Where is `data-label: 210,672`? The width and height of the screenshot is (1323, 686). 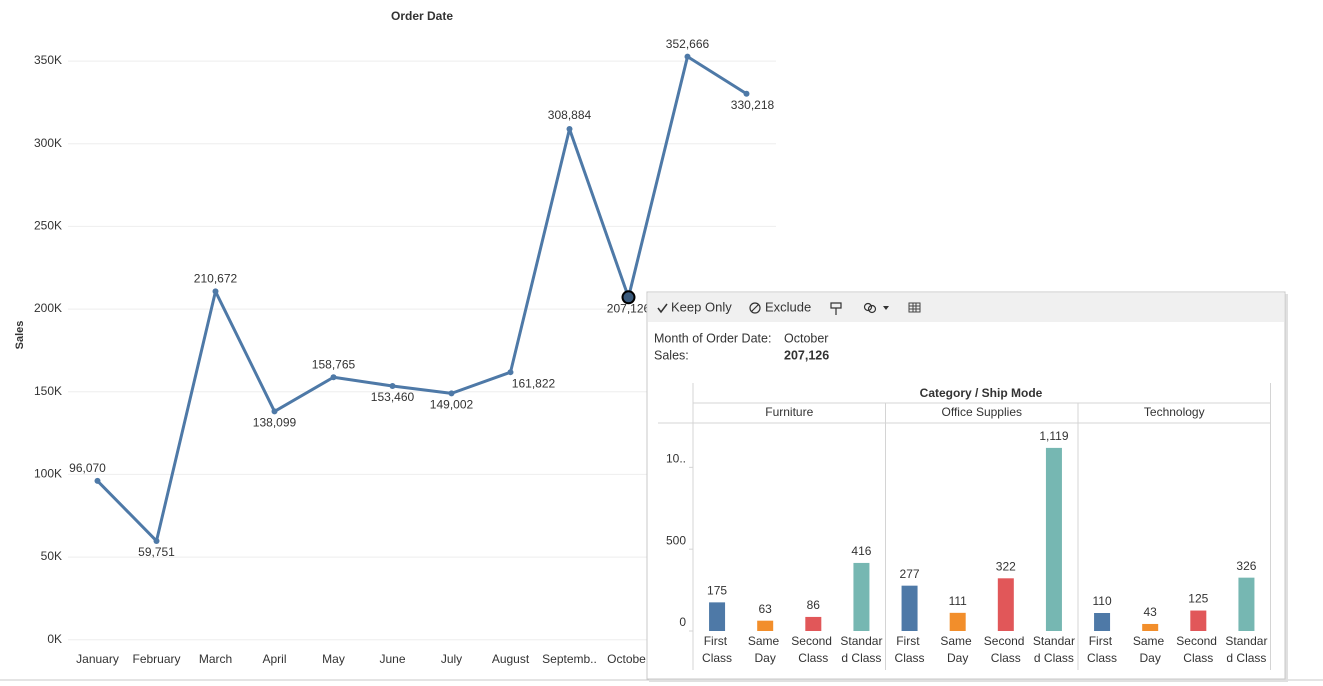 data-label: 210,672 is located at coordinates (216, 279).